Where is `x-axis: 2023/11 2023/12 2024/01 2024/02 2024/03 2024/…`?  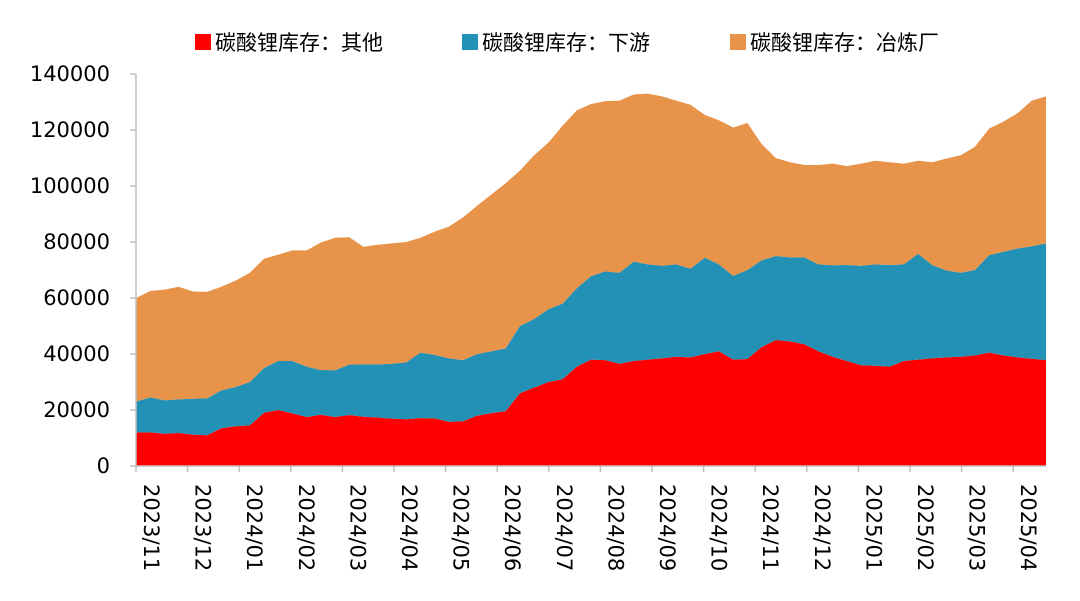
x-axis: 2023/11 2023/12 2024/01 2024/02 2024/03 2024/… is located at coordinates (590, 518).